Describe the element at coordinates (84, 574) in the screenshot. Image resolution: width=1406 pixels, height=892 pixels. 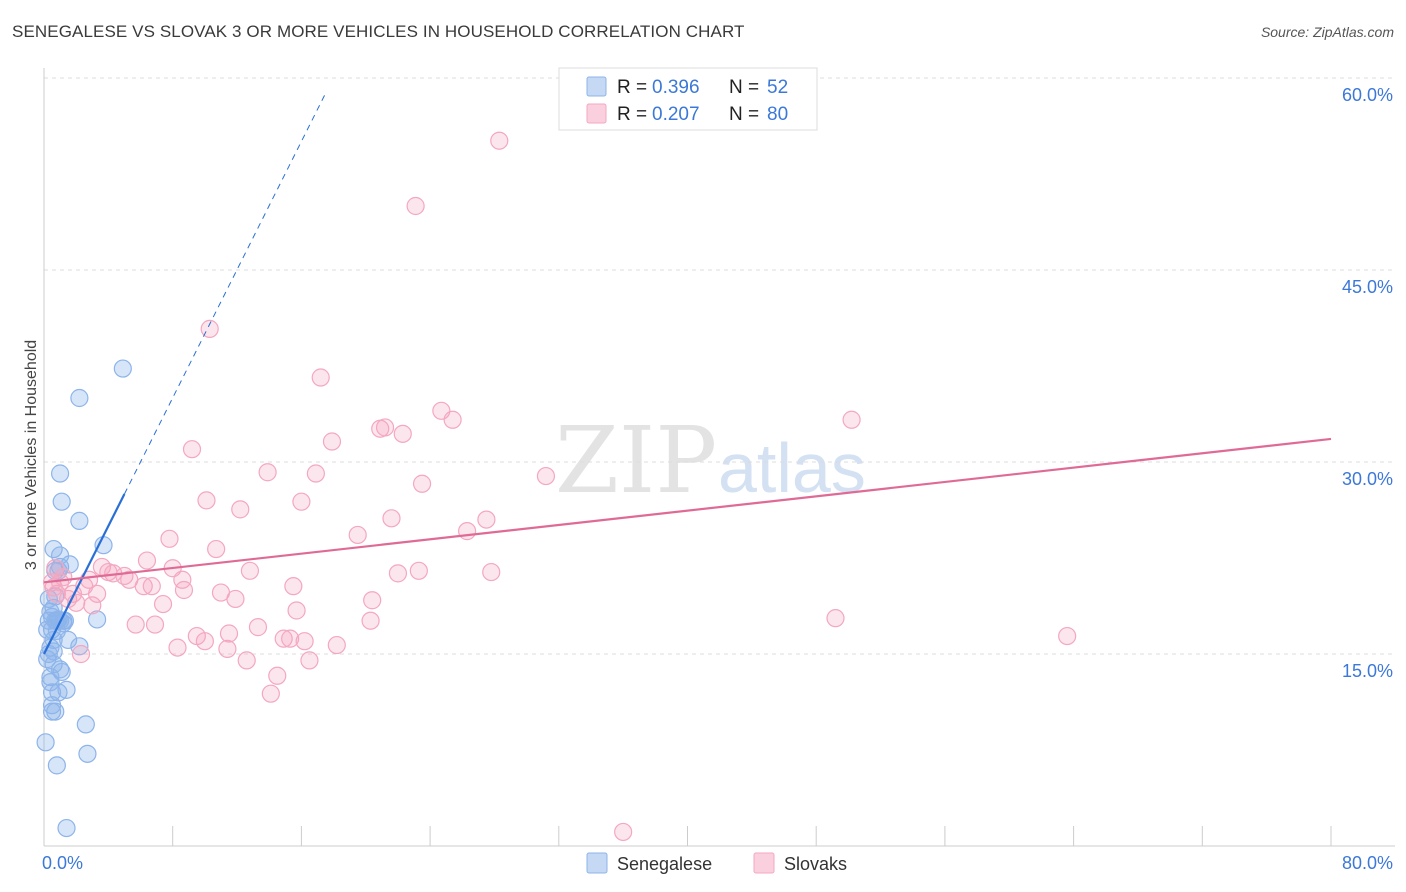
I see `trend-line-senegalese` at that location.